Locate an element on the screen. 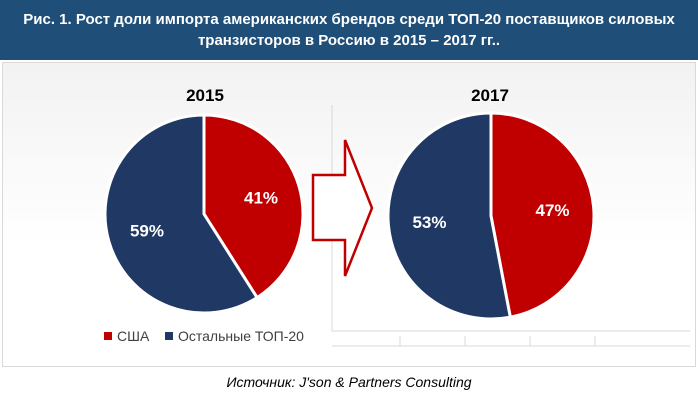  figure-title-line-2: транзисторов в Россию в 2015 – 2017 гг.. is located at coordinates (349, 40).